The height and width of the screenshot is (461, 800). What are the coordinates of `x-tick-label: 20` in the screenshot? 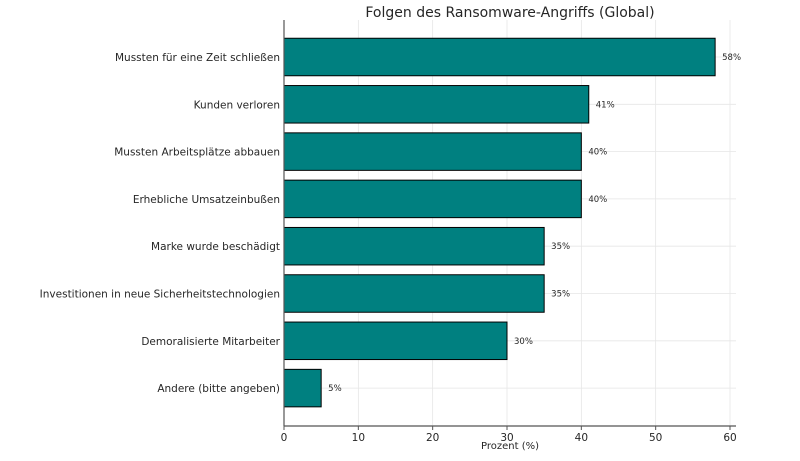 It's located at (432, 438).